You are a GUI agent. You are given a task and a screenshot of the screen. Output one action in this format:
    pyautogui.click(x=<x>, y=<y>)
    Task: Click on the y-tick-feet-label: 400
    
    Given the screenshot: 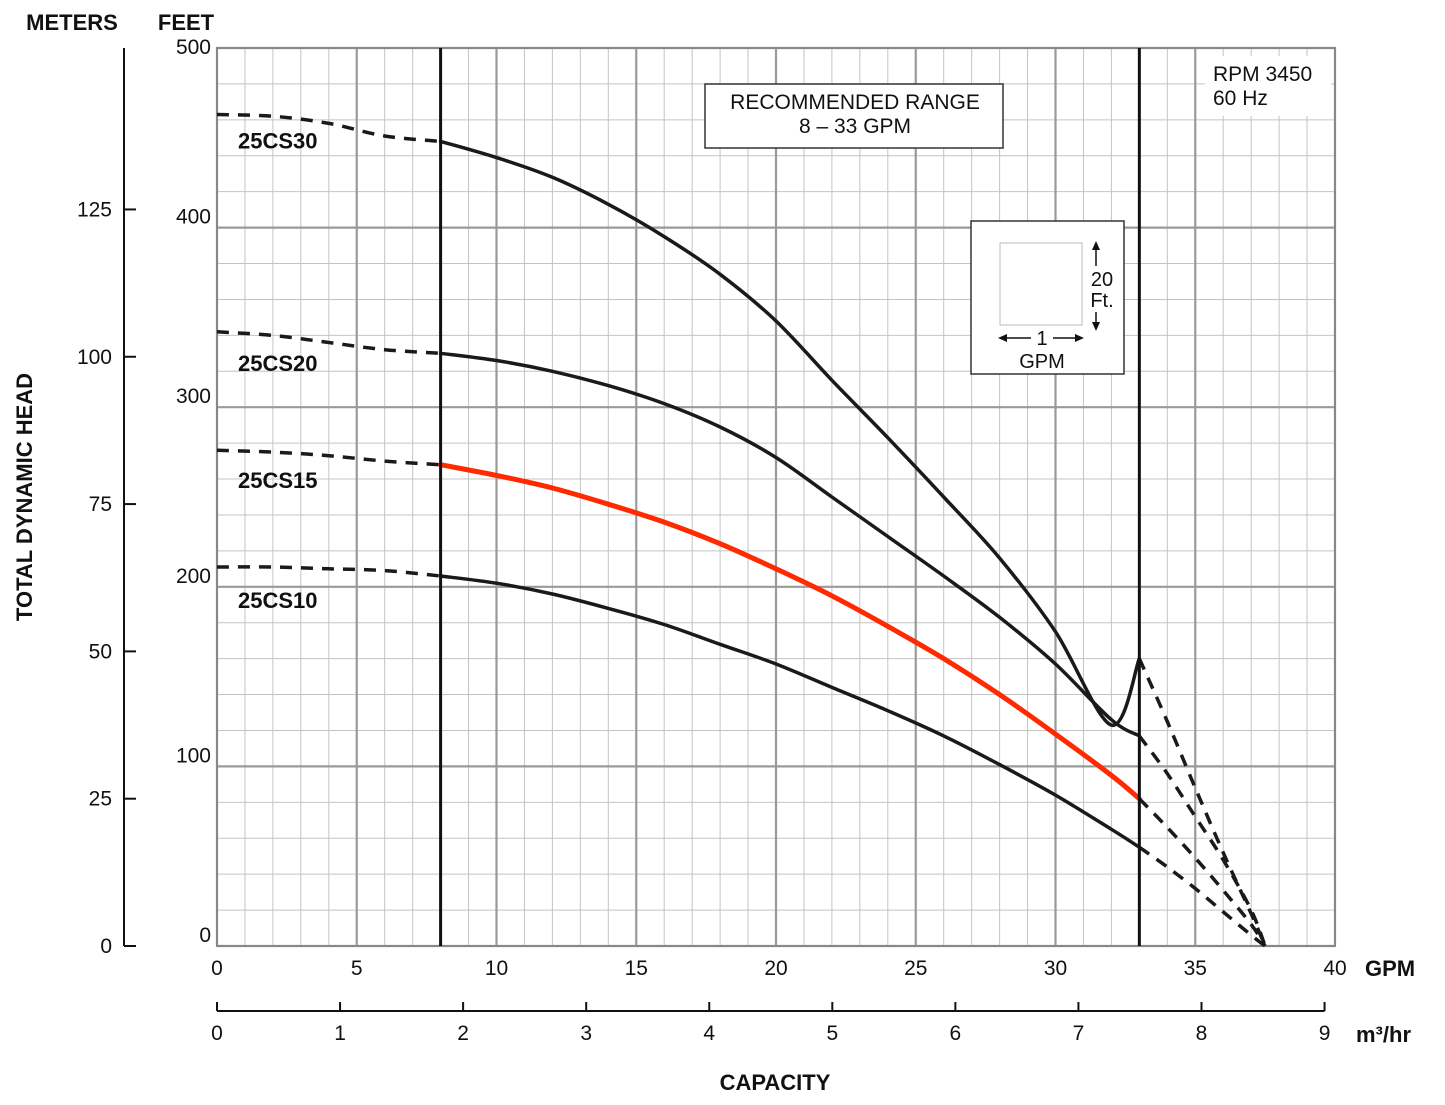 What is the action you would take?
    pyautogui.click(x=193, y=217)
    